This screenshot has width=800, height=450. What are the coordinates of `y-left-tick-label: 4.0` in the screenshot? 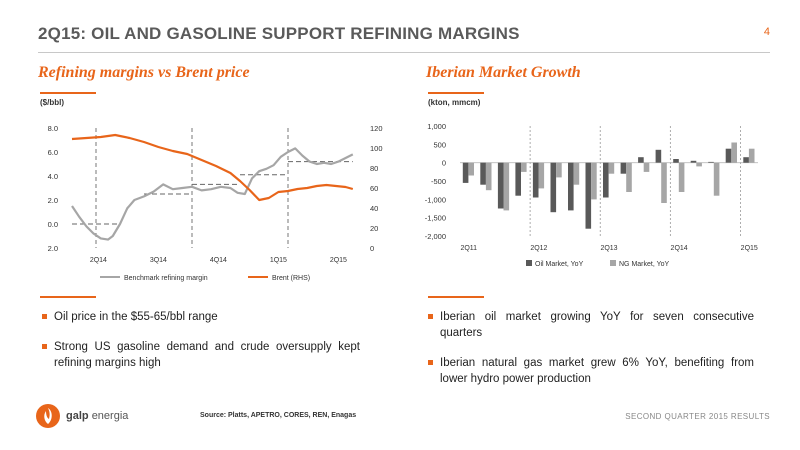 It's located at (53, 176).